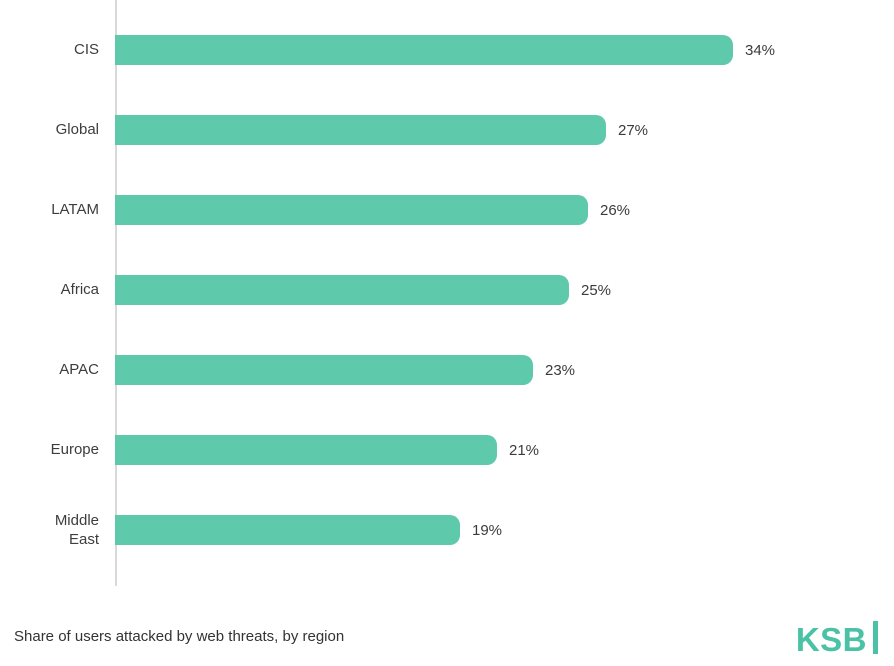  What do you see at coordinates (875, 637) in the screenshot?
I see `ksb-logo-cursor-icon` at bounding box center [875, 637].